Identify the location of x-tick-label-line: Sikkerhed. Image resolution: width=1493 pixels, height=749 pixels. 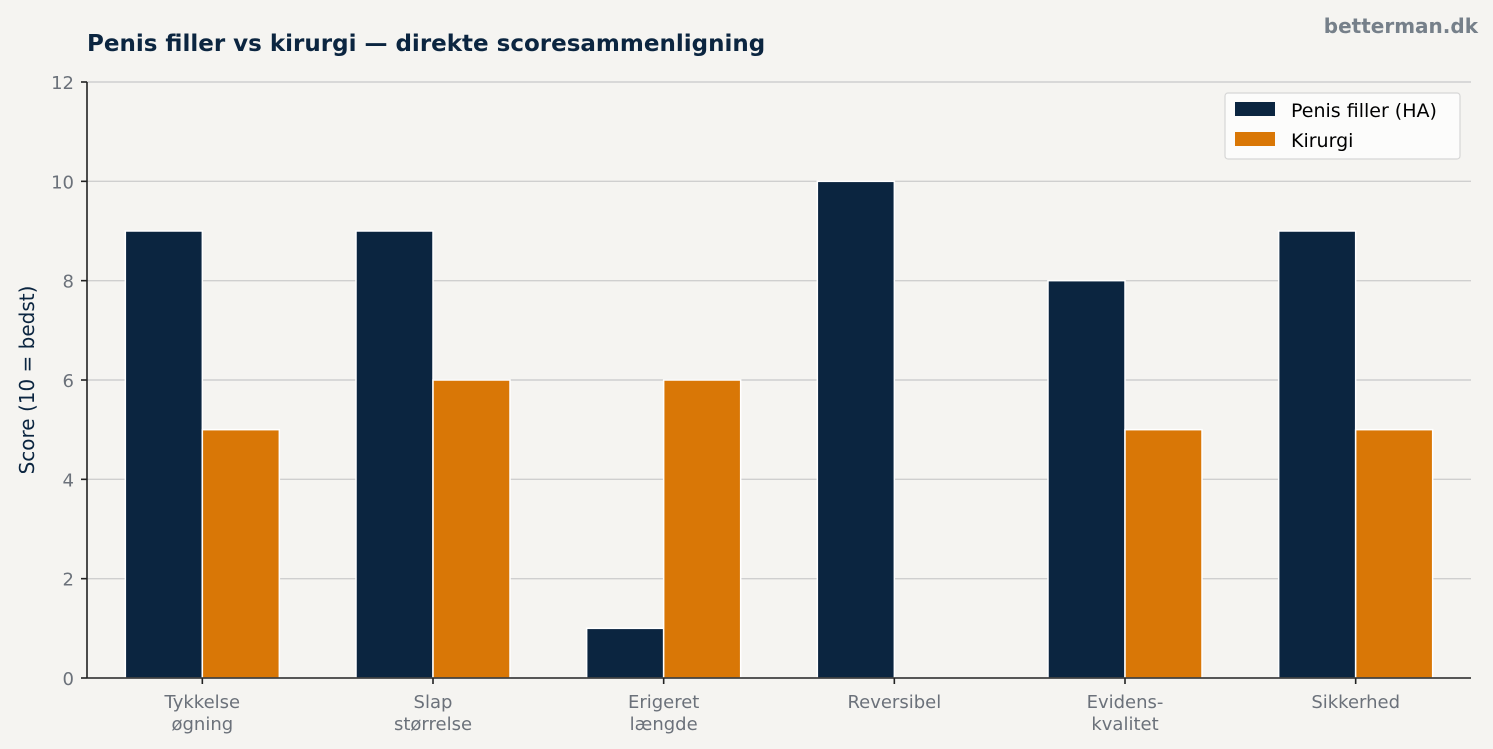
(1355, 702).